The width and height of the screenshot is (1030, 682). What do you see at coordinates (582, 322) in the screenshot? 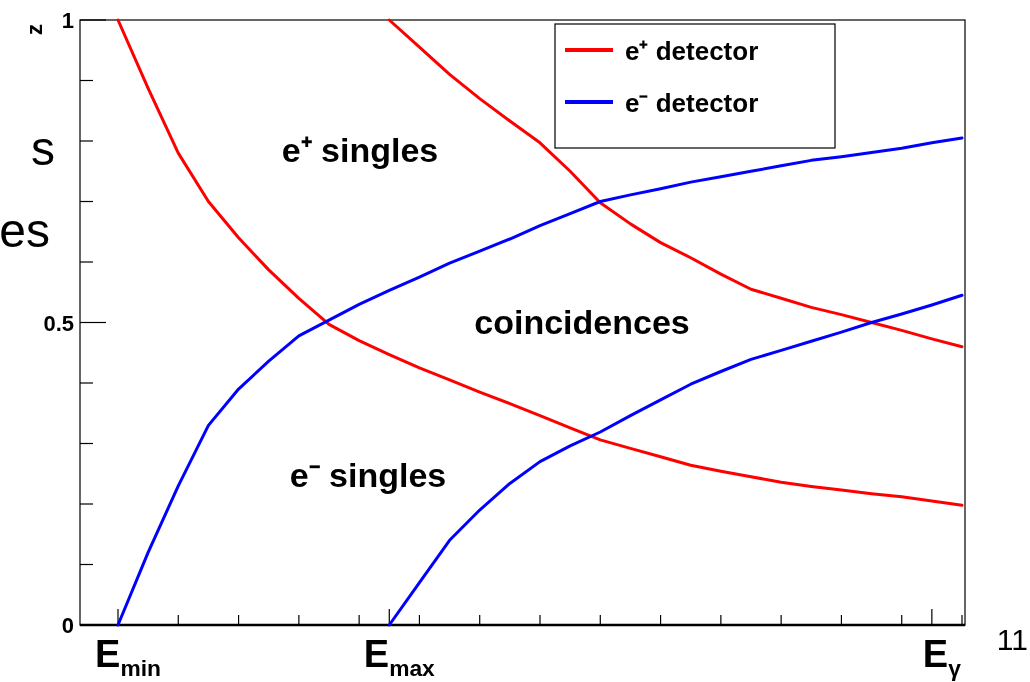
I see `annotation: coincidences` at bounding box center [582, 322].